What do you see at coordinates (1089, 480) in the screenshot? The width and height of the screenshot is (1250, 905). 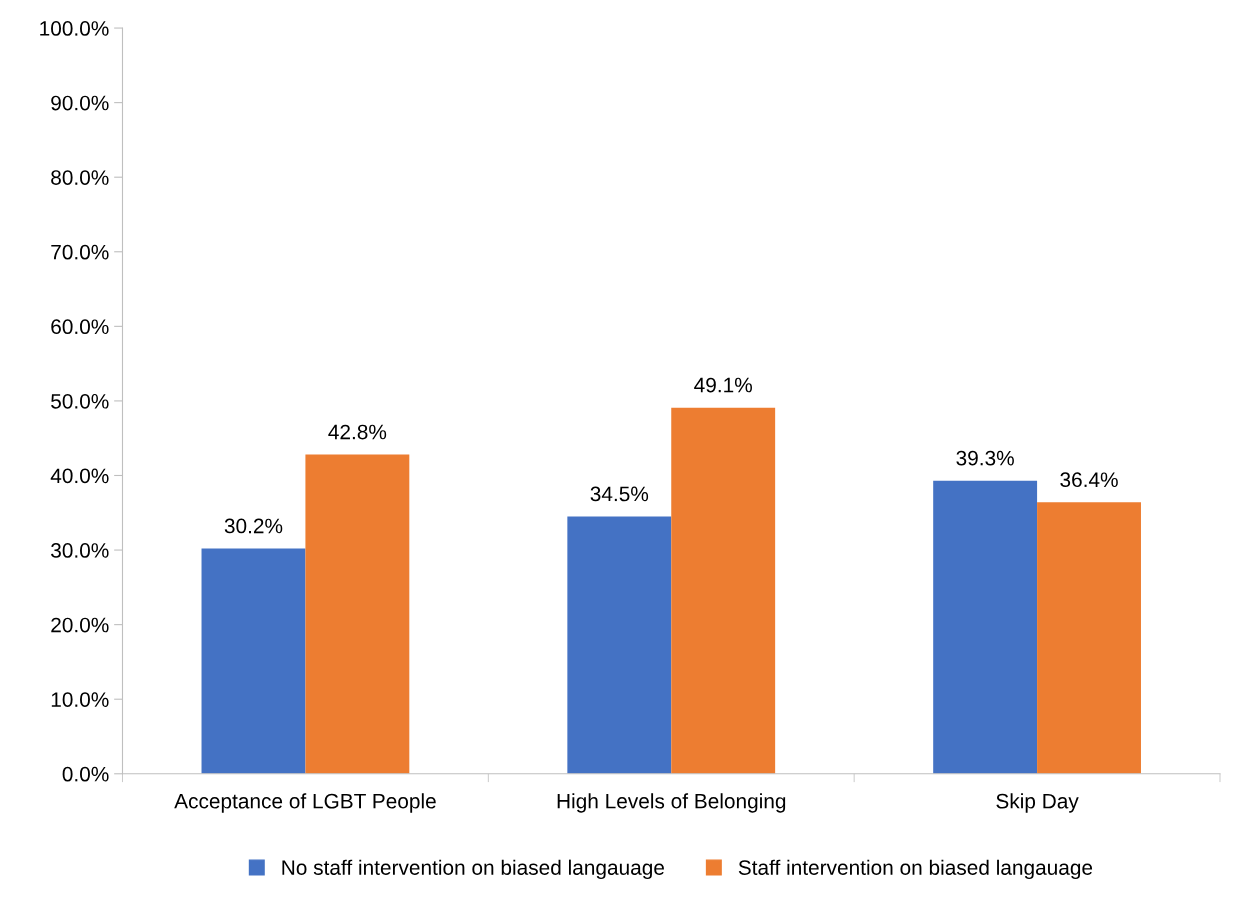 I see `data-label: 36.4%` at bounding box center [1089, 480].